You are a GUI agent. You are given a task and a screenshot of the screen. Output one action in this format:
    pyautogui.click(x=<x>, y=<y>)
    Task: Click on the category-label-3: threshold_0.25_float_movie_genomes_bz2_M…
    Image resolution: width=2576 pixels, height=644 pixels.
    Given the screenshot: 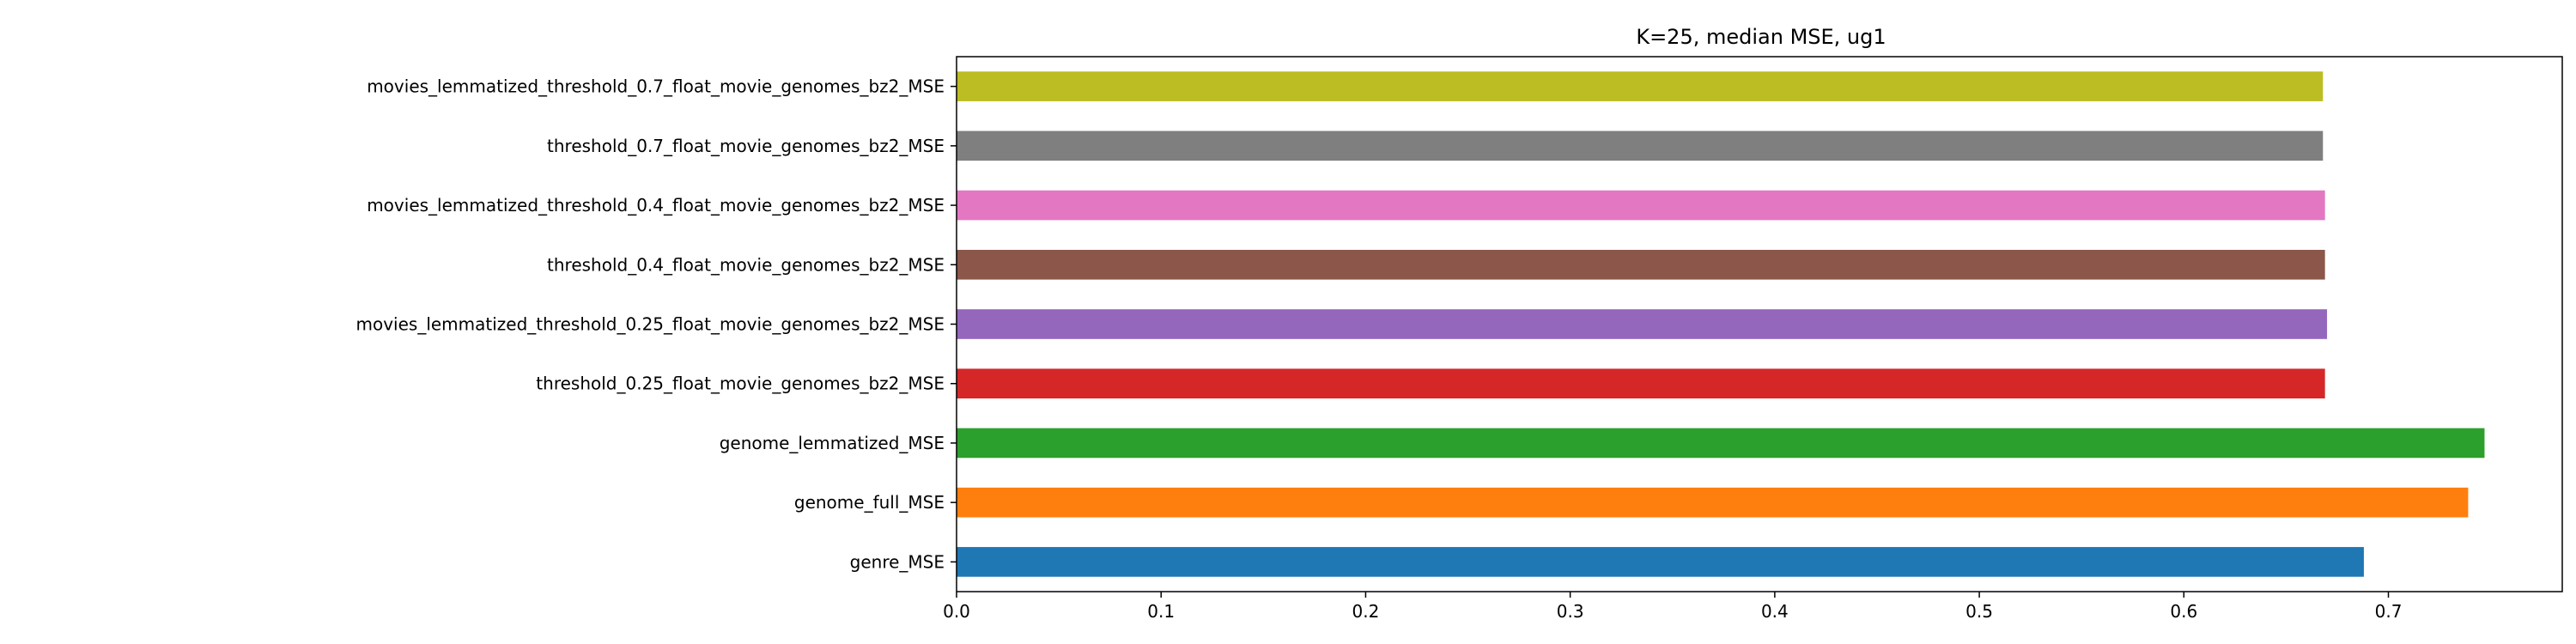 What is the action you would take?
    pyautogui.click(x=740, y=384)
    